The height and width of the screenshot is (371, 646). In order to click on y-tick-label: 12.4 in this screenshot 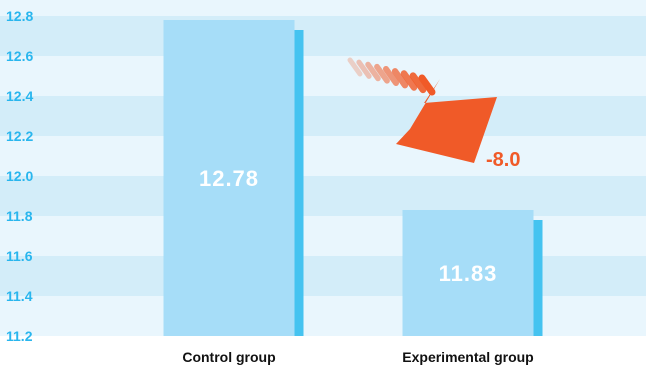, I will do `click(19, 96)`.